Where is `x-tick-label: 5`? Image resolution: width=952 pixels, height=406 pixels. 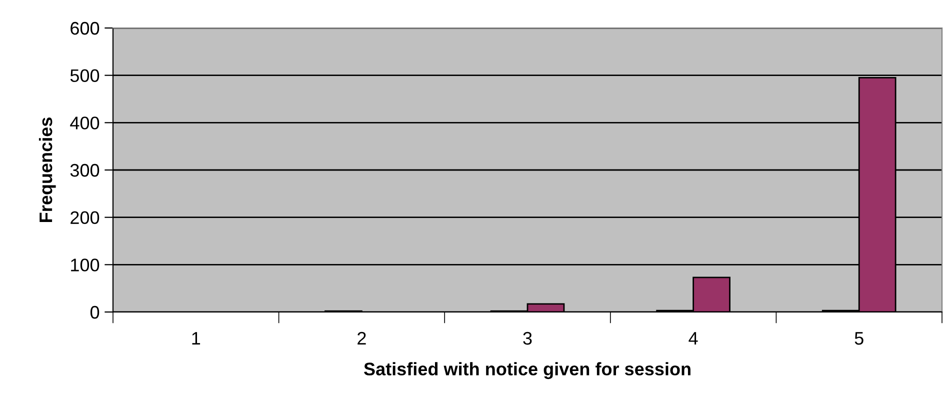 x-tick-label: 5 is located at coordinates (859, 338).